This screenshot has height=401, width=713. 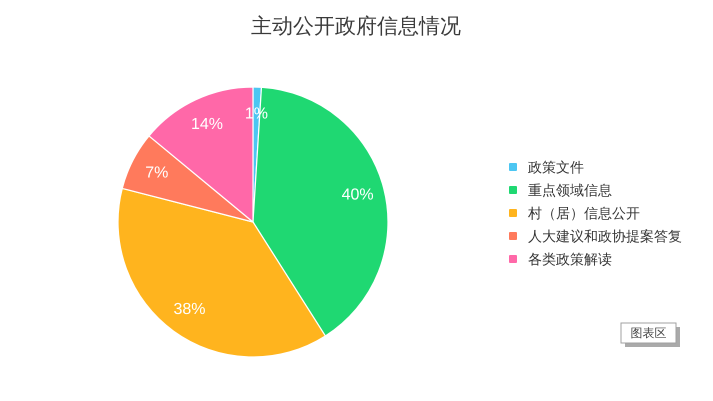 I want to click on legend-label: 政策文件, so click(x=556, y=167).